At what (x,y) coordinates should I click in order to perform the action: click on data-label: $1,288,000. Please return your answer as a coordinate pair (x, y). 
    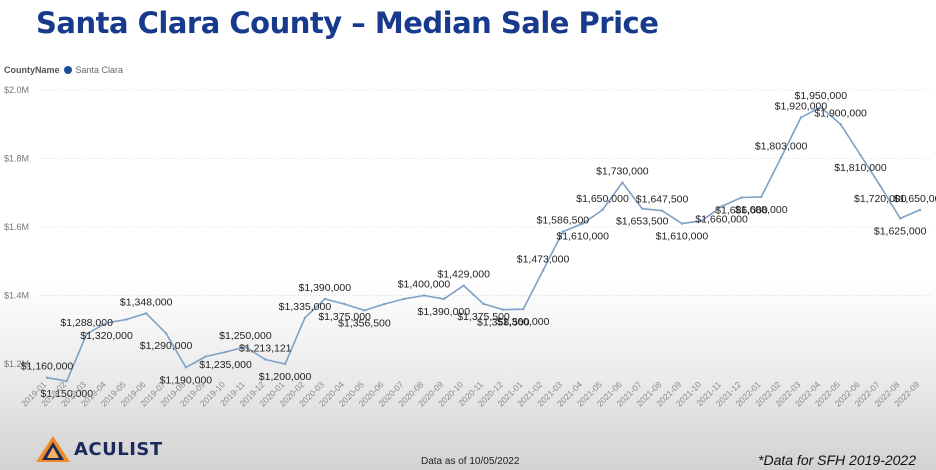
    Looking at the image, I should click on (86, 323).